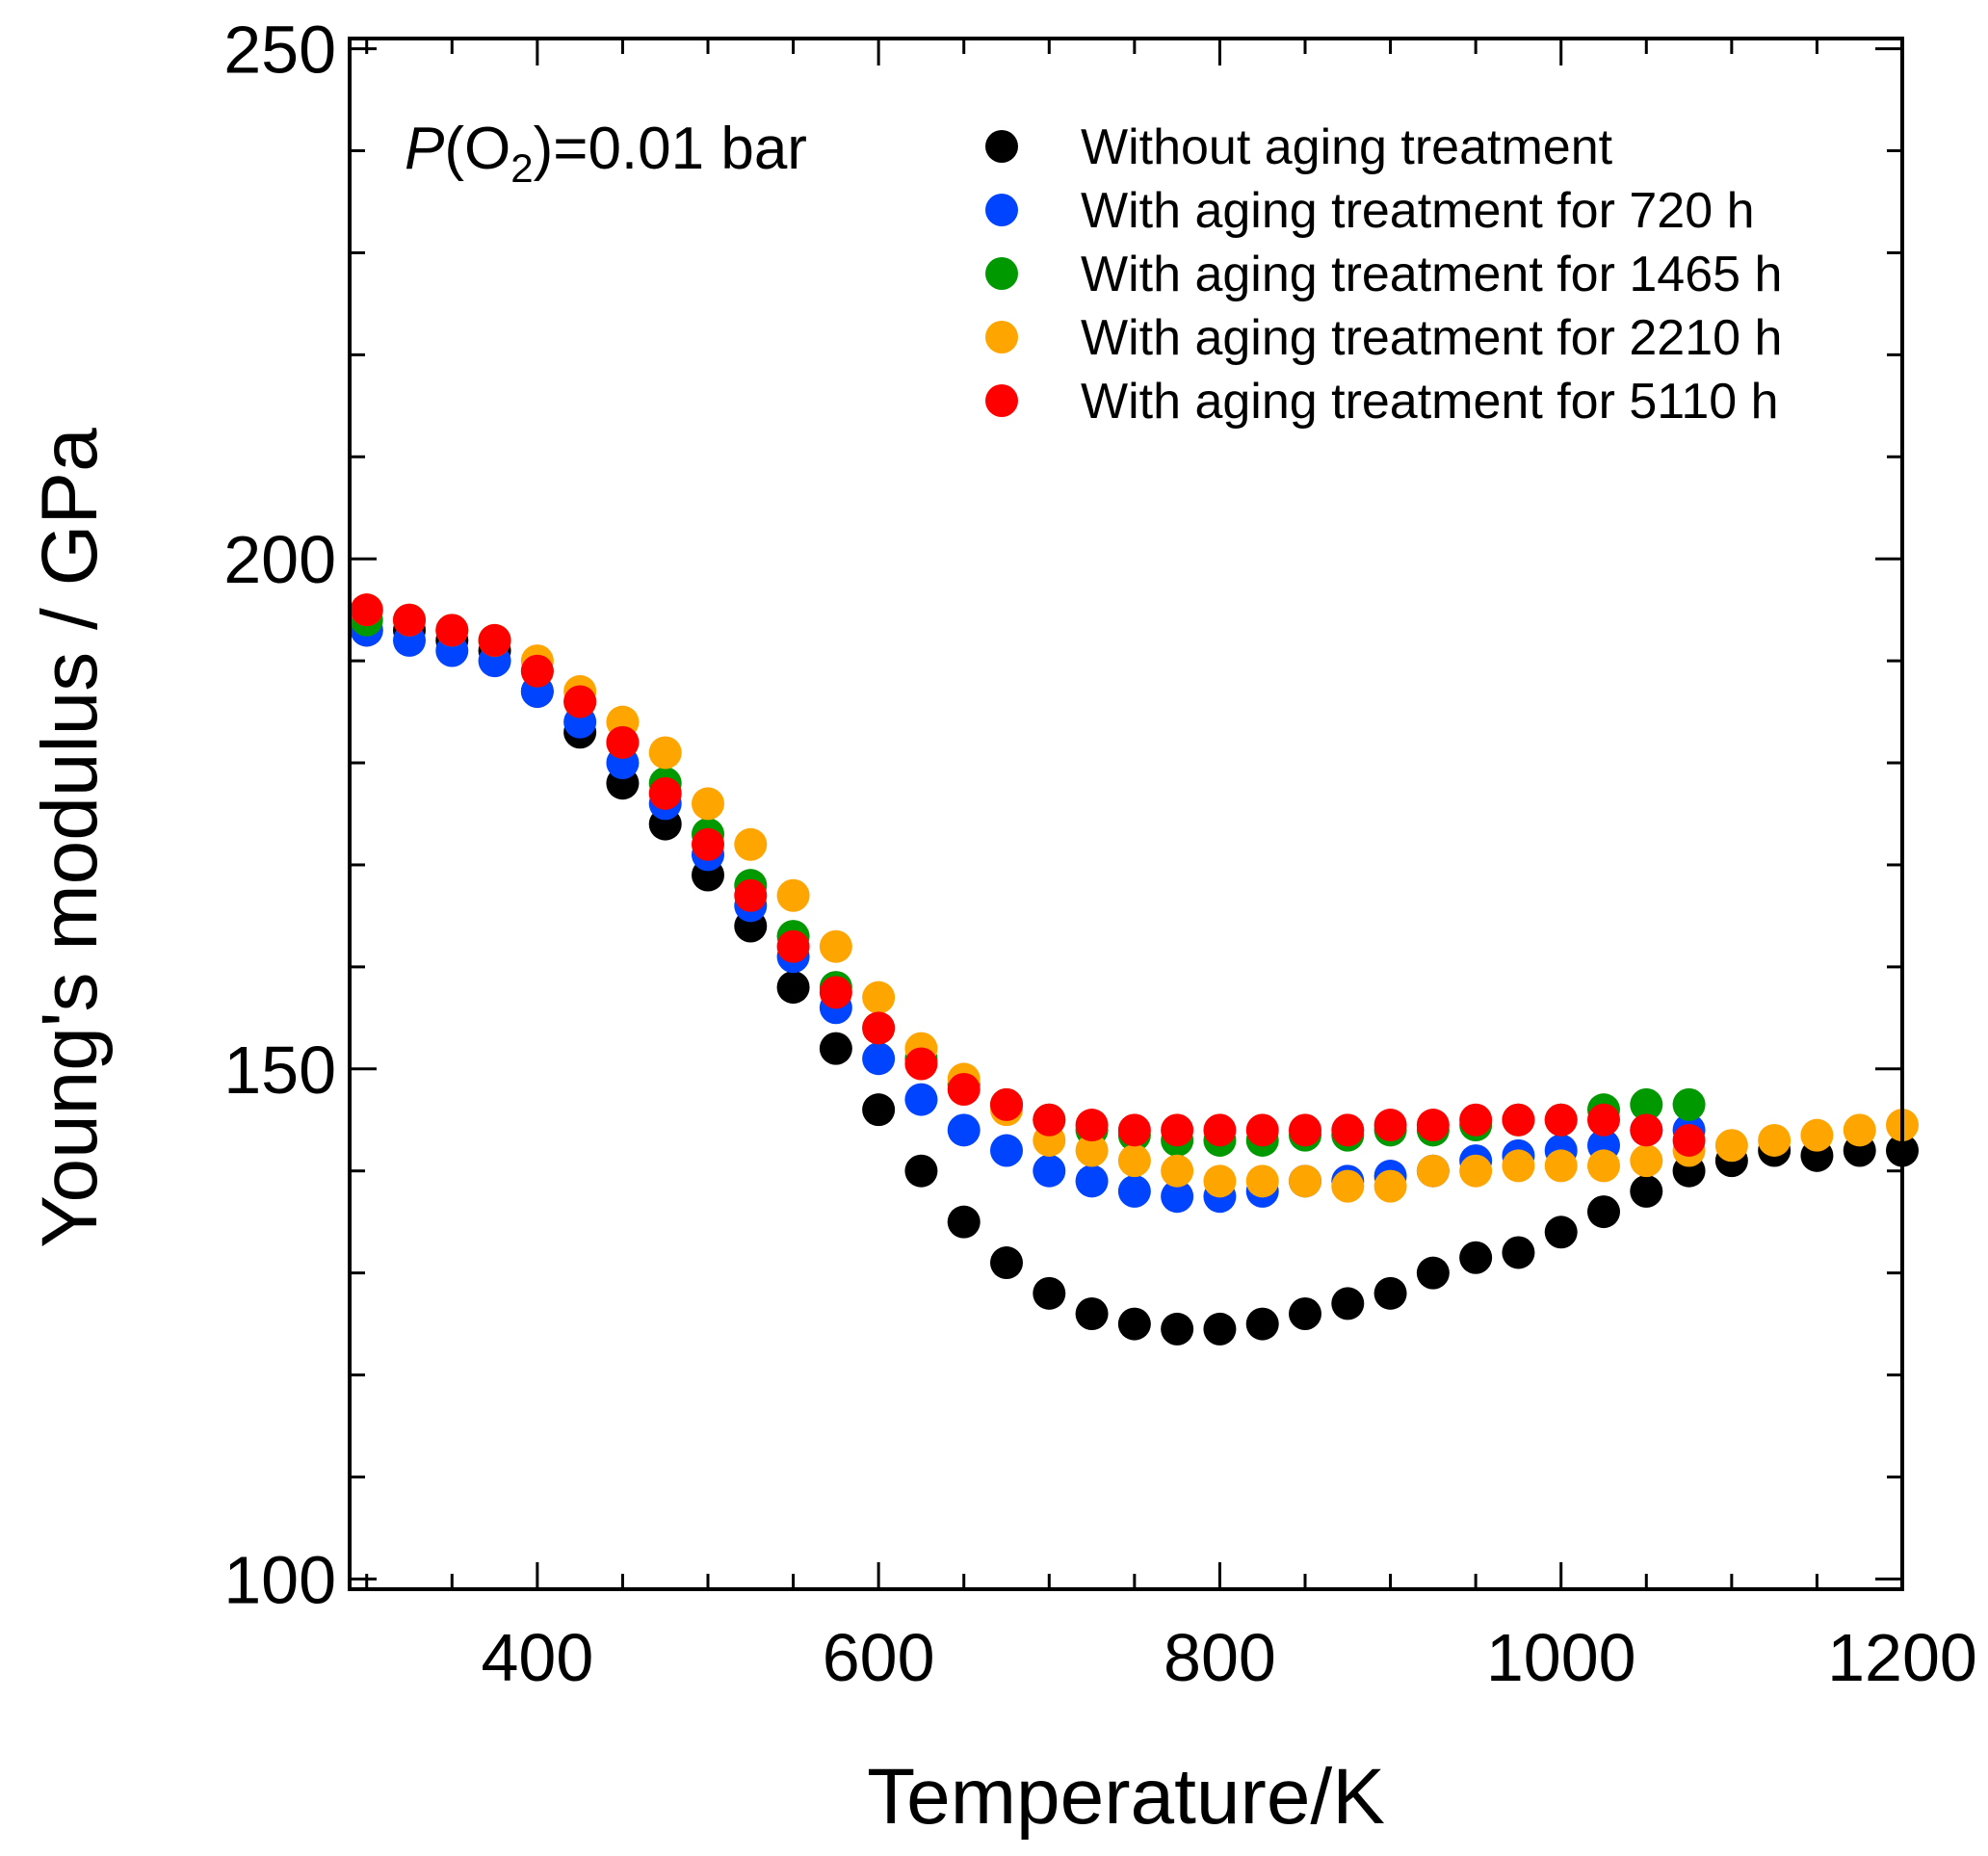 The height and width of the screenshot is (1856, 1988). What do you see at coordinates (1902, 1658) in the screenshot?
I see `x-tick-label: 1200` at bounding box center [1902, 1658].